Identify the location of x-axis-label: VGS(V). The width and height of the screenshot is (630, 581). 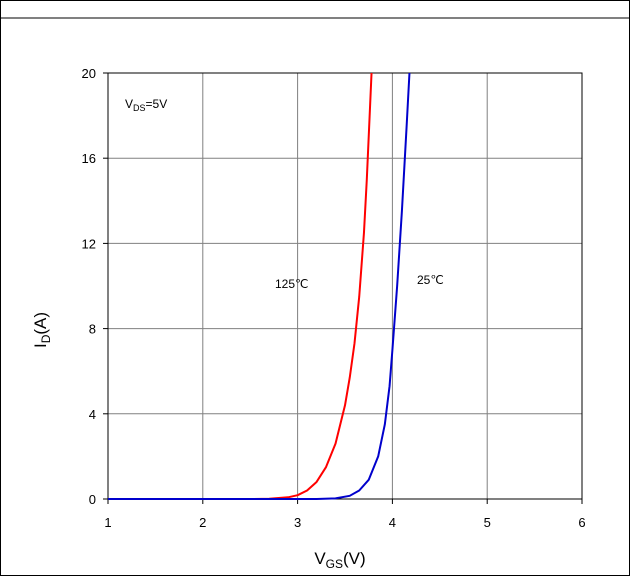
(339, 560).